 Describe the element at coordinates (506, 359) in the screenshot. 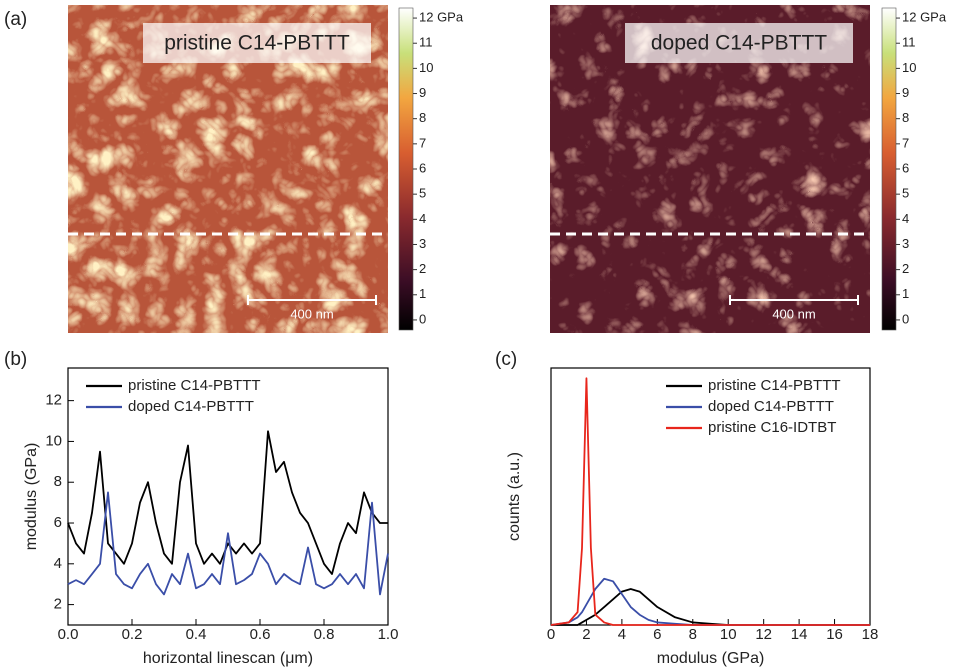

I see `panel-label: (c)` at that location.